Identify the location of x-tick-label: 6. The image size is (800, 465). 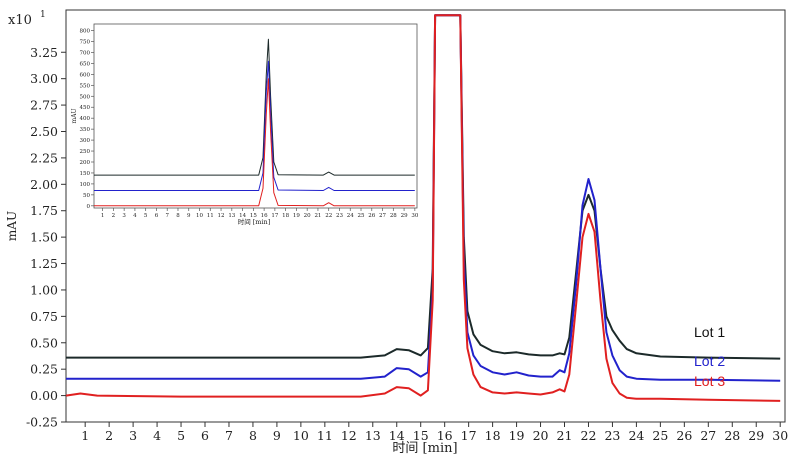
(205, 435).